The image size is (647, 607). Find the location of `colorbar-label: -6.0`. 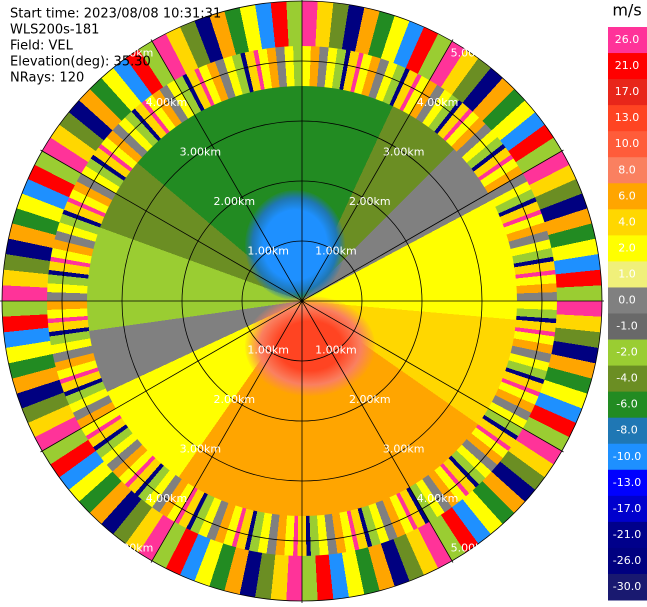

colorbar-label: -6.0 is located at coordinates (626, 404).